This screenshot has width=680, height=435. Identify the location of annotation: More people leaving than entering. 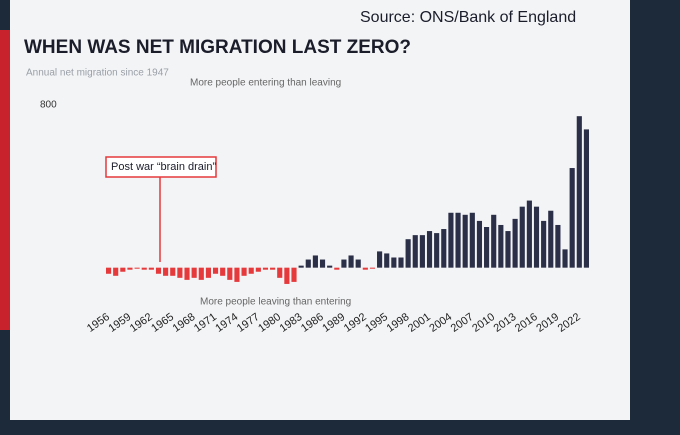
(275, 302).